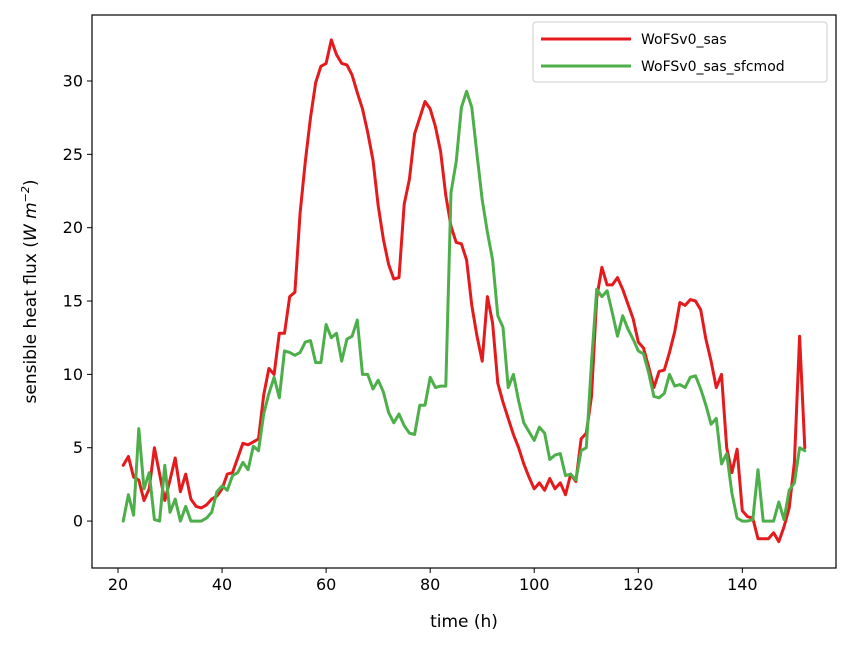 This screenshot has width=850, height=647. Describe the element at coordinates (73, 227) in the screenshot. I see `y-tick-label-20: 20` at that location.